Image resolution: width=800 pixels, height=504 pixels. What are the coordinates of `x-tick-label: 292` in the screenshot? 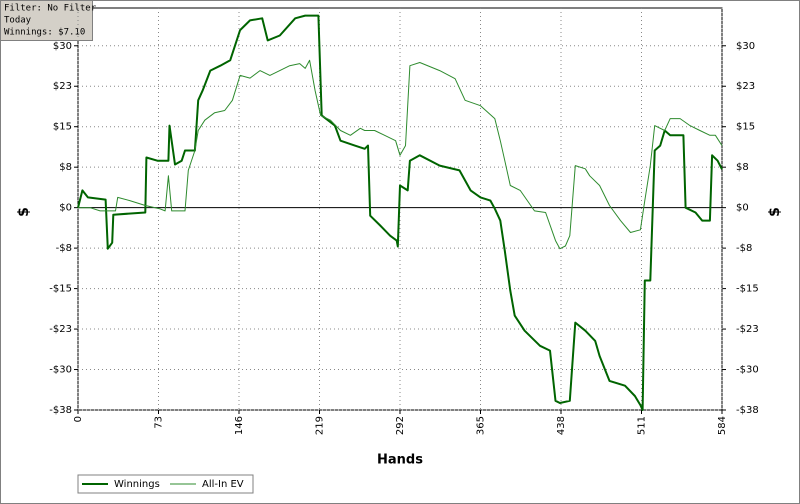 It's located at (400, 425).